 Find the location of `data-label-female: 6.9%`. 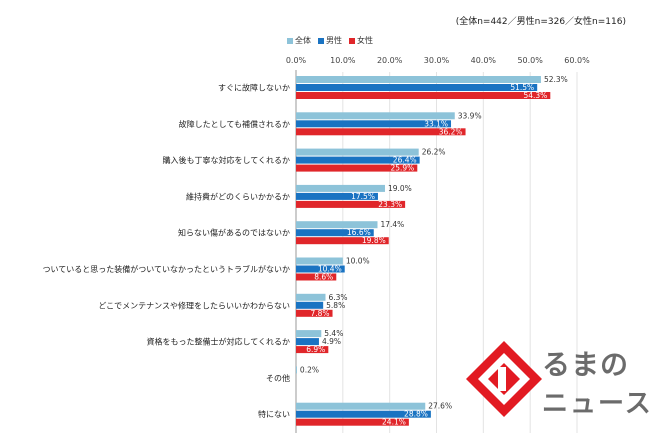

data-label-female: 6.9% is located at coordinates (315, 349).